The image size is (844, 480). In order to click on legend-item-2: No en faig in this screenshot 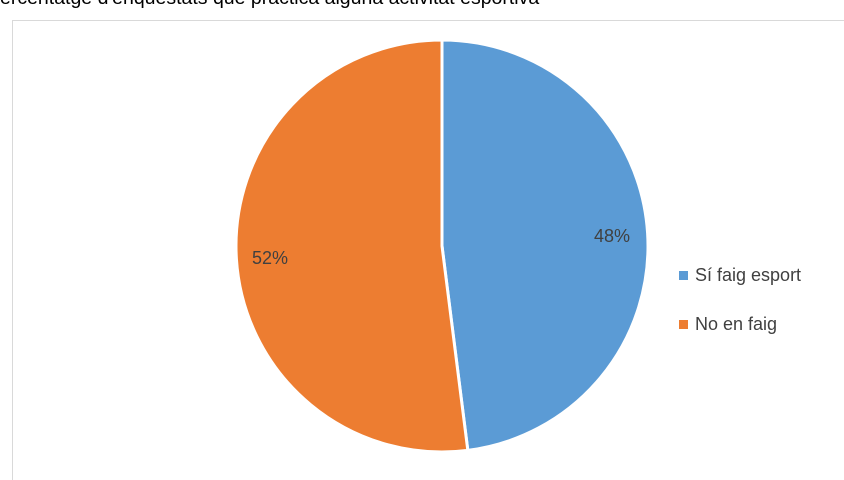, I will do `click(740, 324)`.